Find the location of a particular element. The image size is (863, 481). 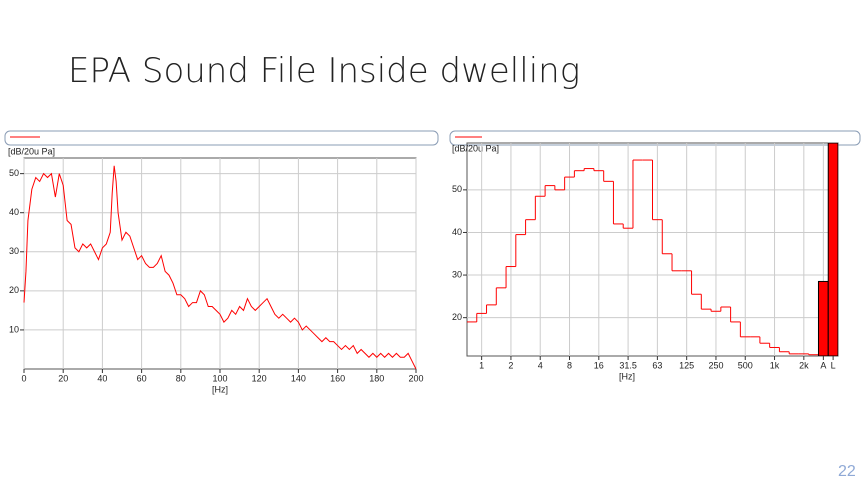

x-tick-label: 140 is located at coordinates (298, 378).